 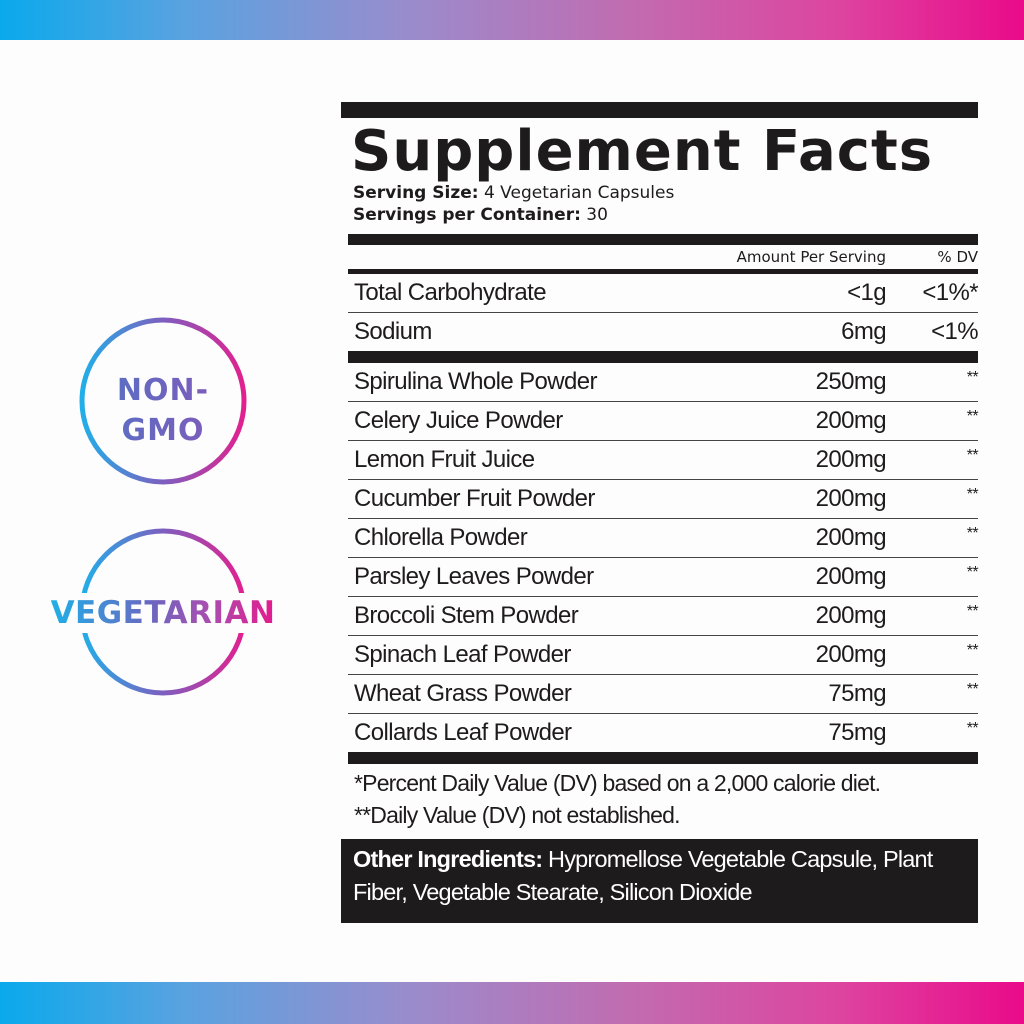 What do you see at coordinates (663, 293) in the screenshot?
I see `nutrient-row: Total Carbohydrate <1g <1%*` at bounding box center [663, 293].